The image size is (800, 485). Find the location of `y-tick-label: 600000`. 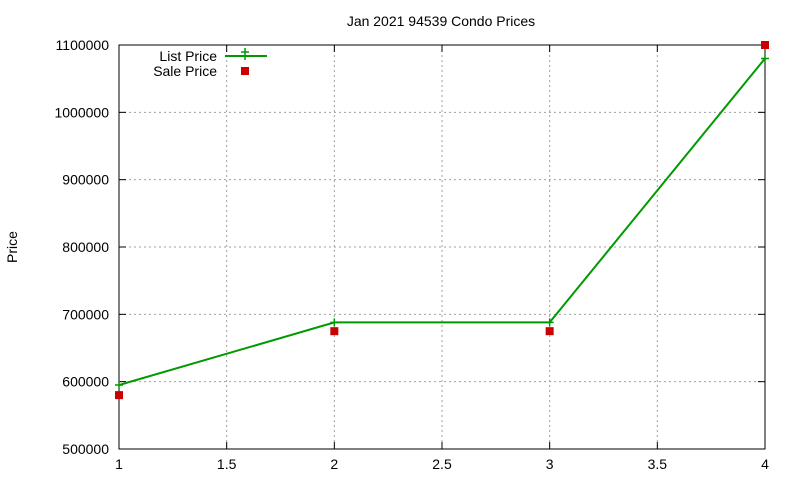

y-tick-label: 600000 is located at coordinates (85, 382).